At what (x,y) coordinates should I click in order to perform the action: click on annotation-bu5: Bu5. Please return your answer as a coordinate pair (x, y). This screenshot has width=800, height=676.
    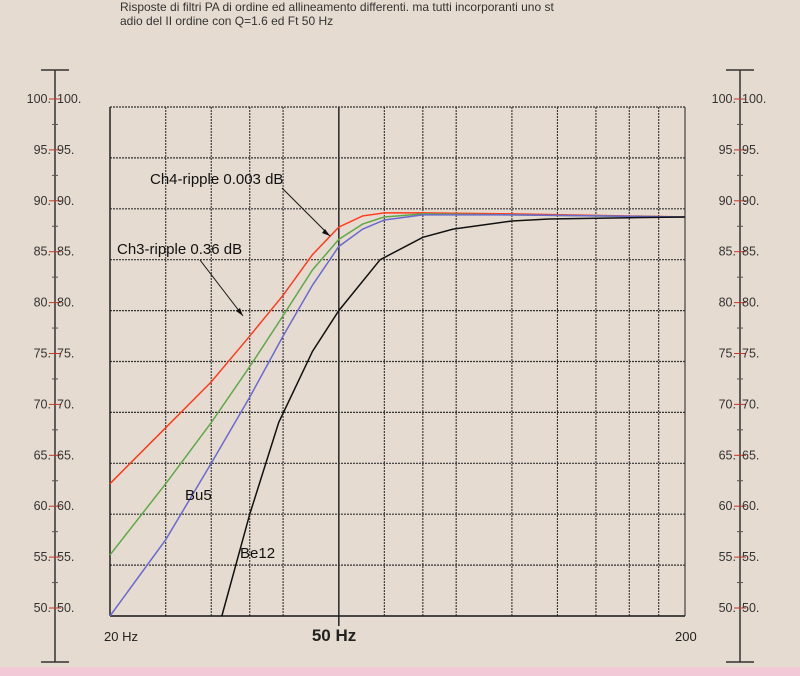
    Looking at the image, I should click on (198, 495).